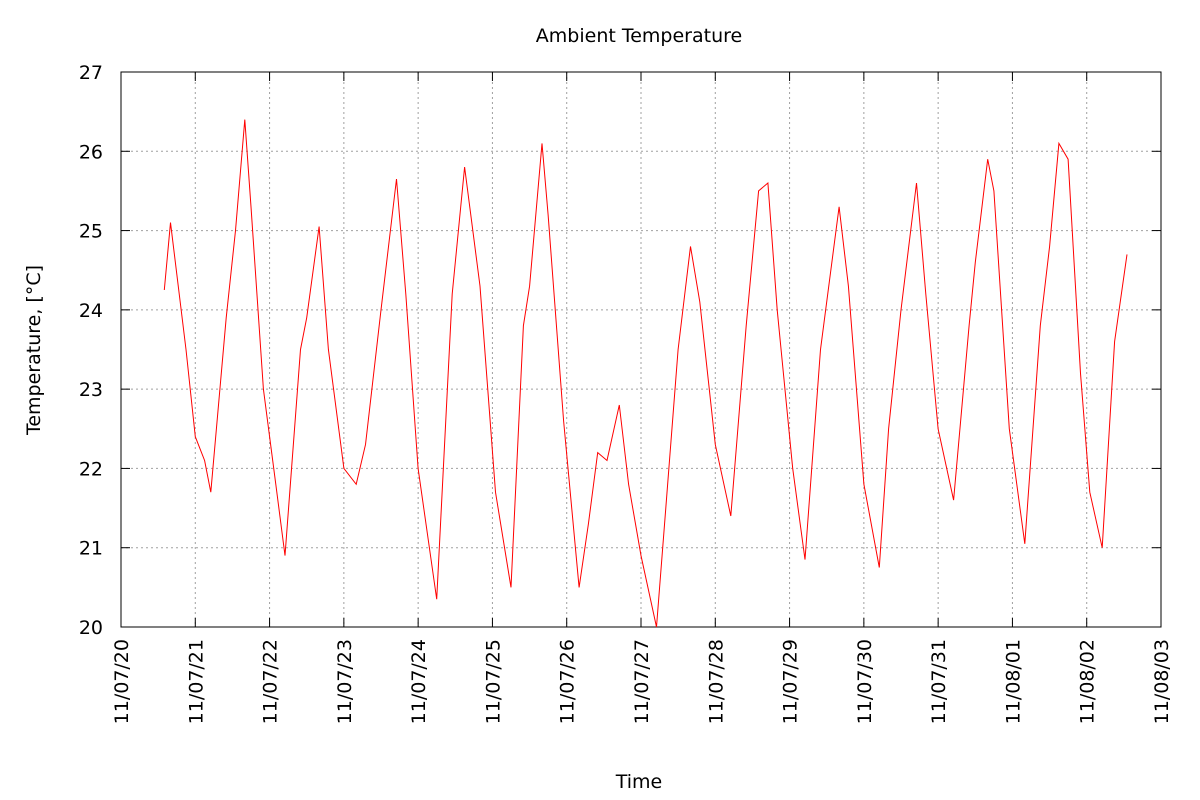  I want to click on y-axis-label: Temperature, [°C], so click(34, 350).